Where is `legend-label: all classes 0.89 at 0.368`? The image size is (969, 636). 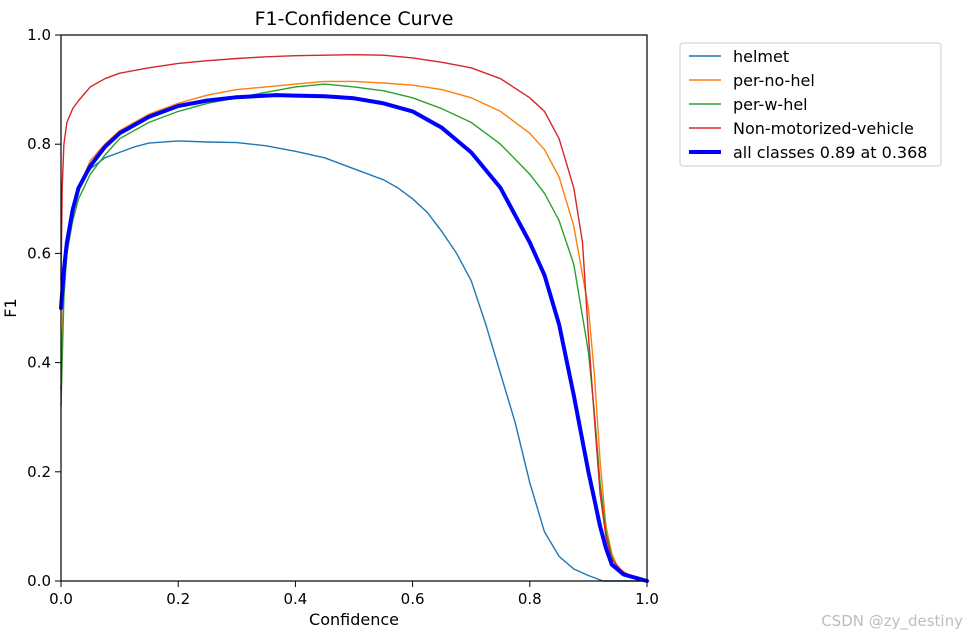 legend-label: all classes 0.89 at 0.368 is located at coordinates (830, 152).